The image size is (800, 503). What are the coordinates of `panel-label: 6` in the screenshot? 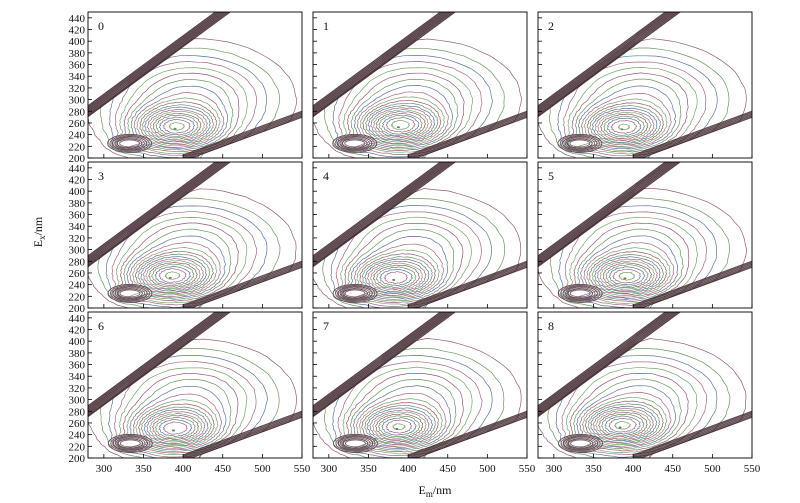 It's located at (101, 326).